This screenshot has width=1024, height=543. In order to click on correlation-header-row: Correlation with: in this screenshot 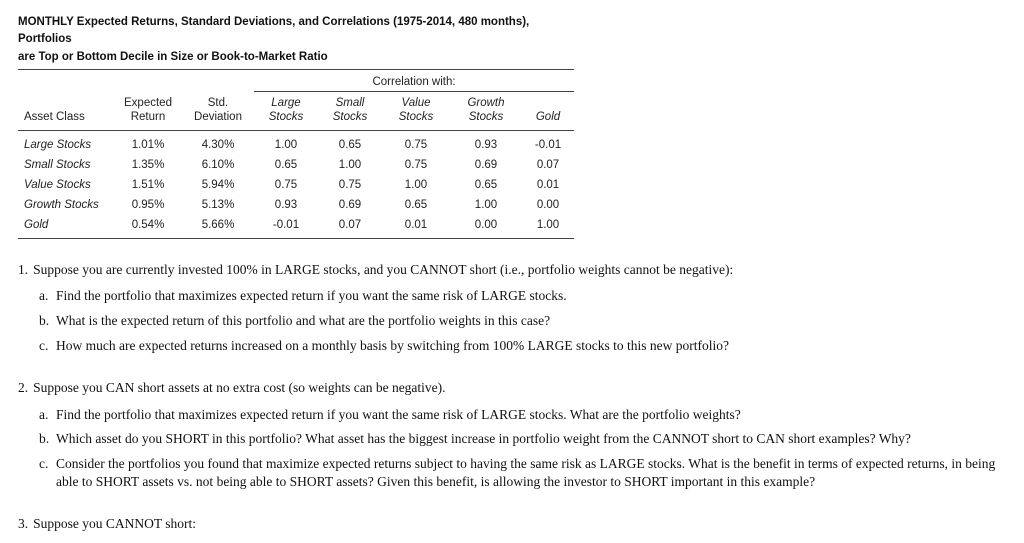, I will do `click(296, 80)`.